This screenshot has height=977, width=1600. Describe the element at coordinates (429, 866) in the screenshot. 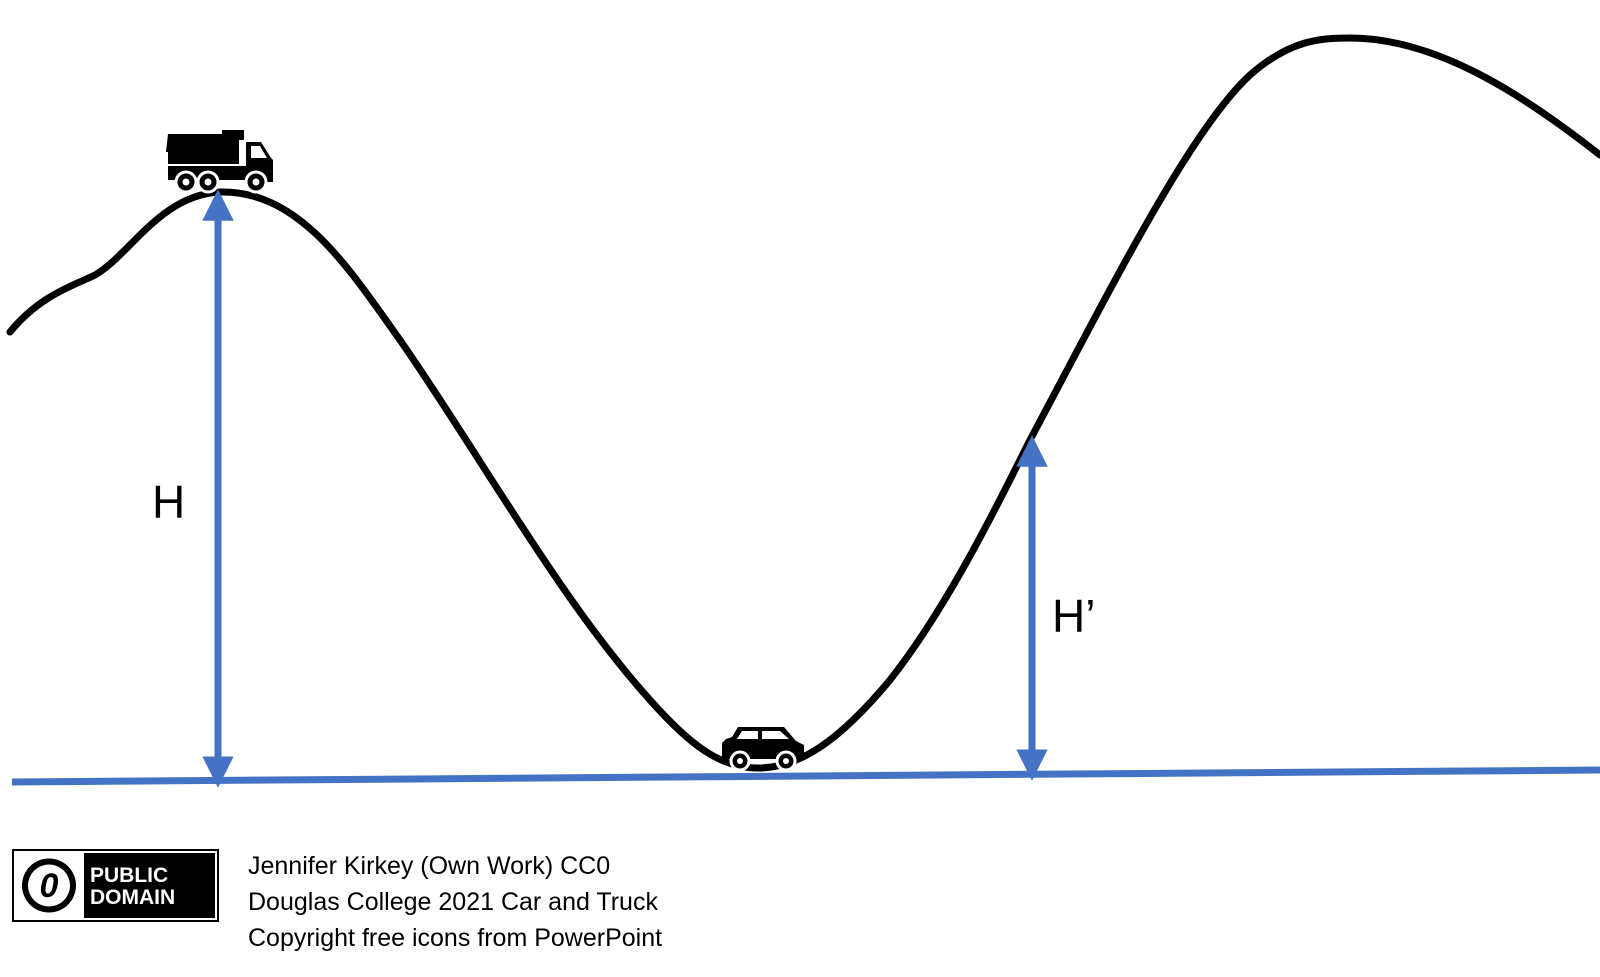

I see `credit-line-author: Jennifer Kirkey (Own Work) CC0` at that location.